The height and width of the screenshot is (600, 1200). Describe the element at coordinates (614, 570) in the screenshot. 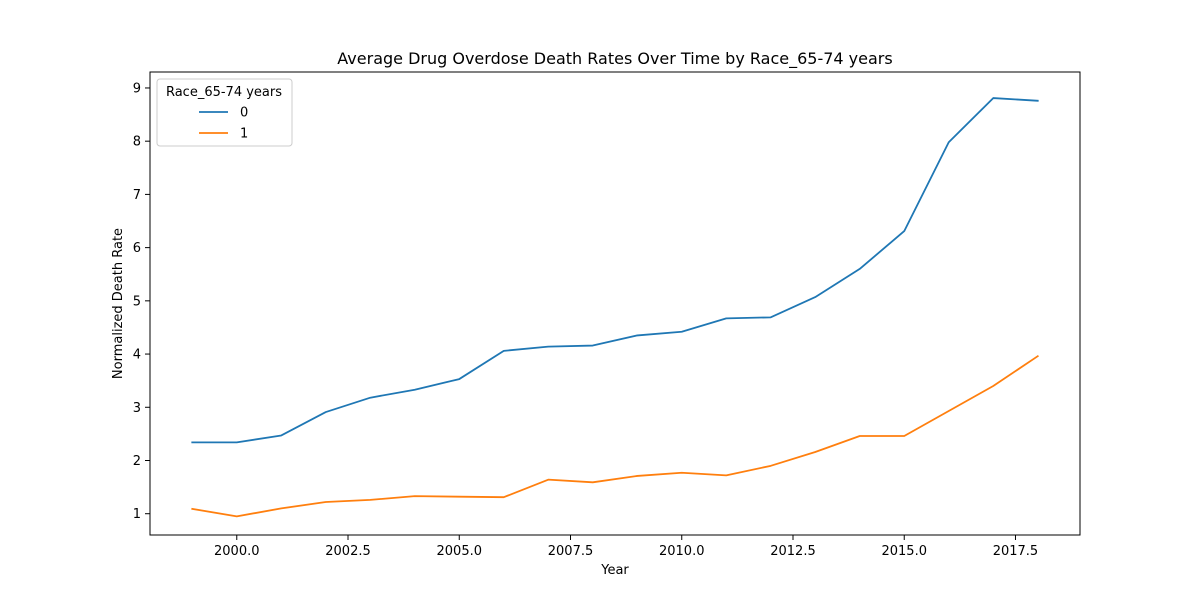

I see `x-axis-label: Year` at that location.